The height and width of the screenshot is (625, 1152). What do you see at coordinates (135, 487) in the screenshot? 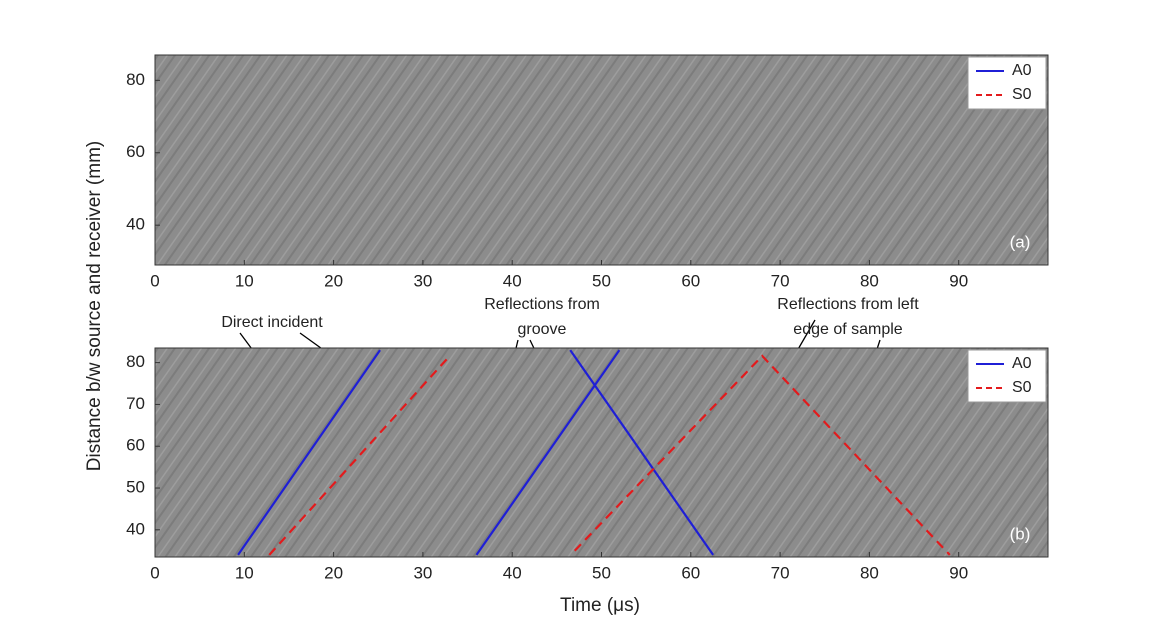
I see `y-tick-label: 50` at bounding box center [135, 487].